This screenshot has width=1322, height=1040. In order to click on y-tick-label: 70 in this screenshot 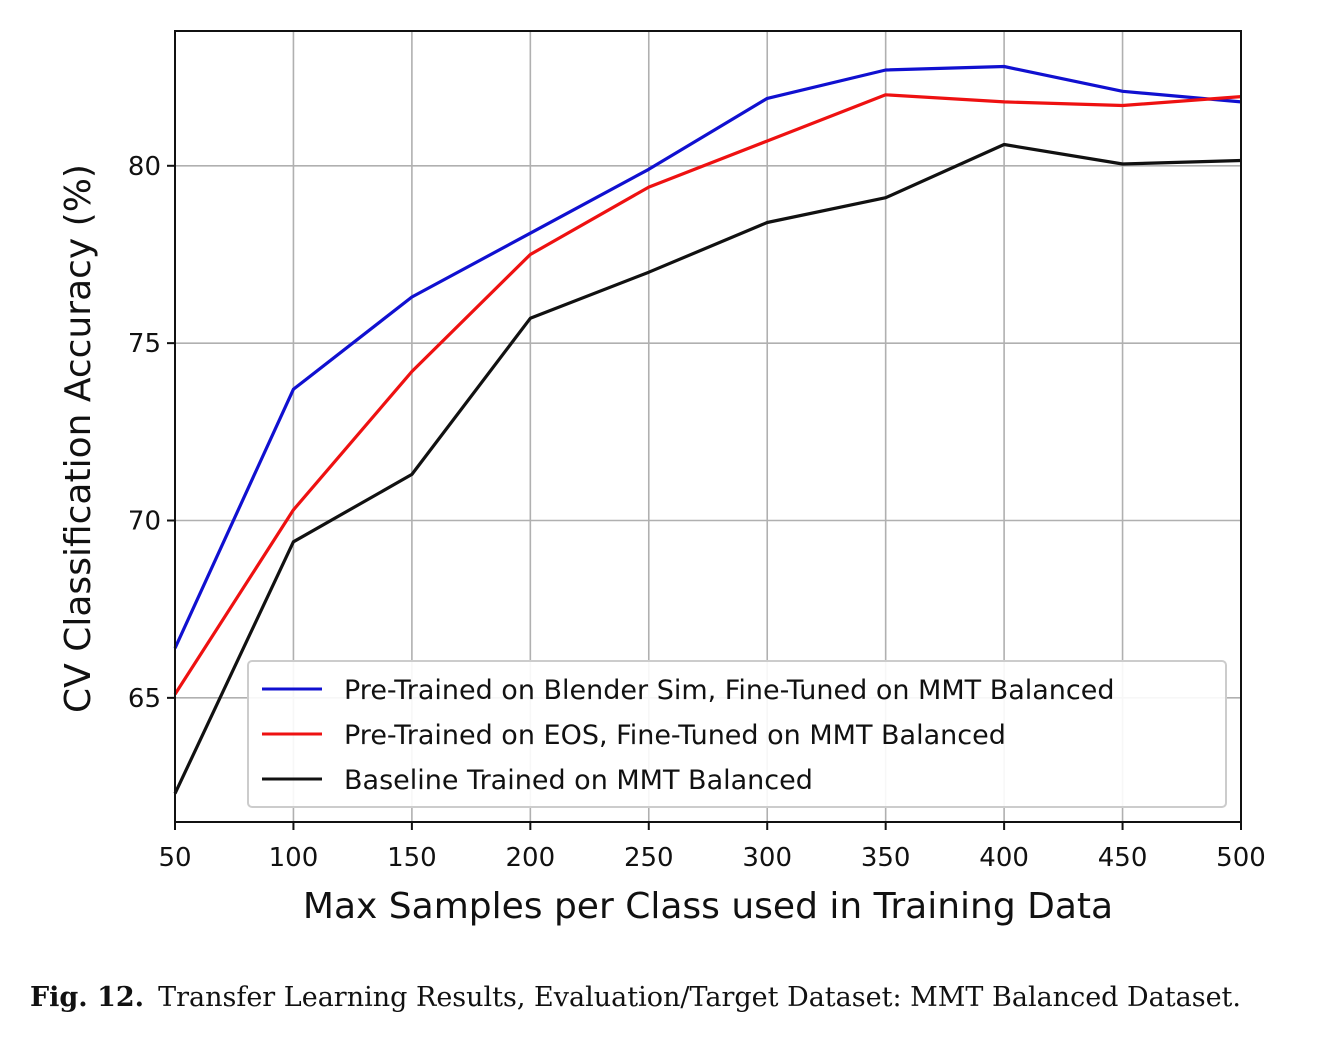, I will do `click(144, 521)`.